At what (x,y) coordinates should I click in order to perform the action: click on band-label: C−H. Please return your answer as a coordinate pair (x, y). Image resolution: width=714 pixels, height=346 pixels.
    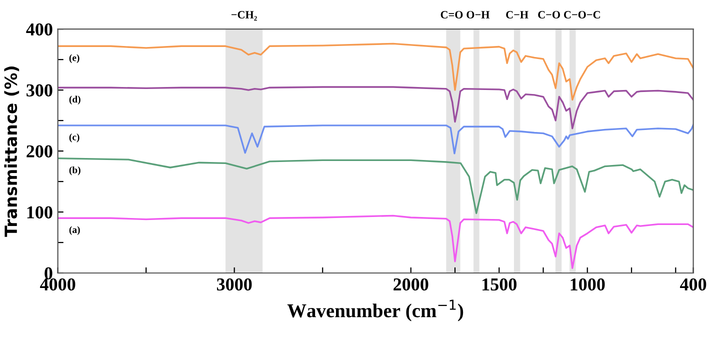
    Looking at the image, I should click on (517, 14).